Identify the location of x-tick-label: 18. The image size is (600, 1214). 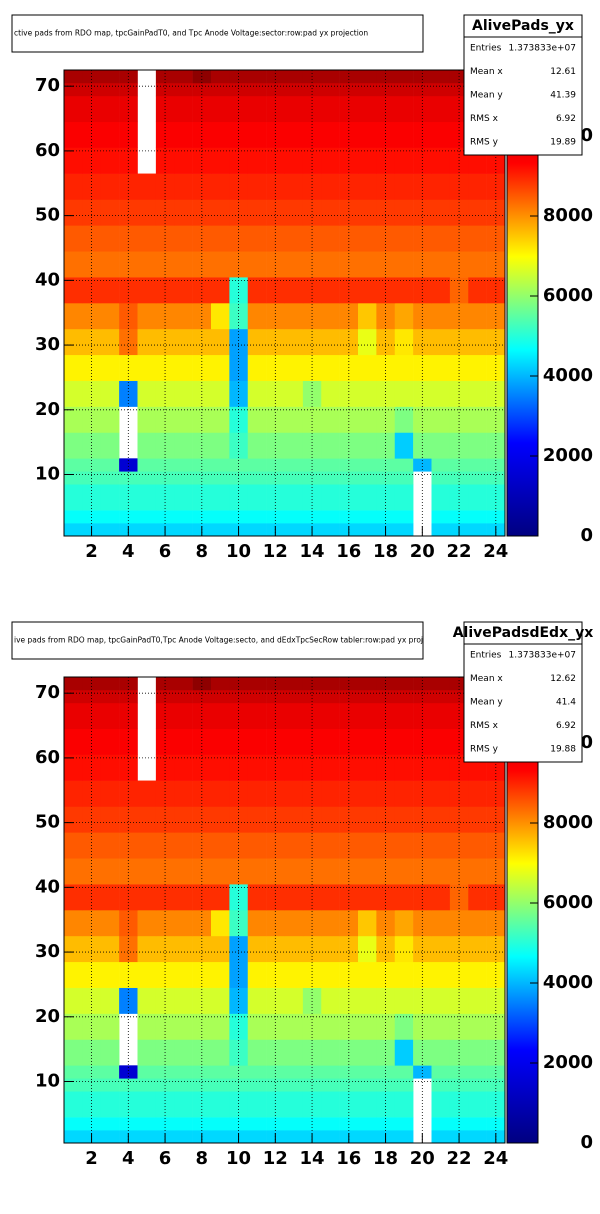
(385, 551).